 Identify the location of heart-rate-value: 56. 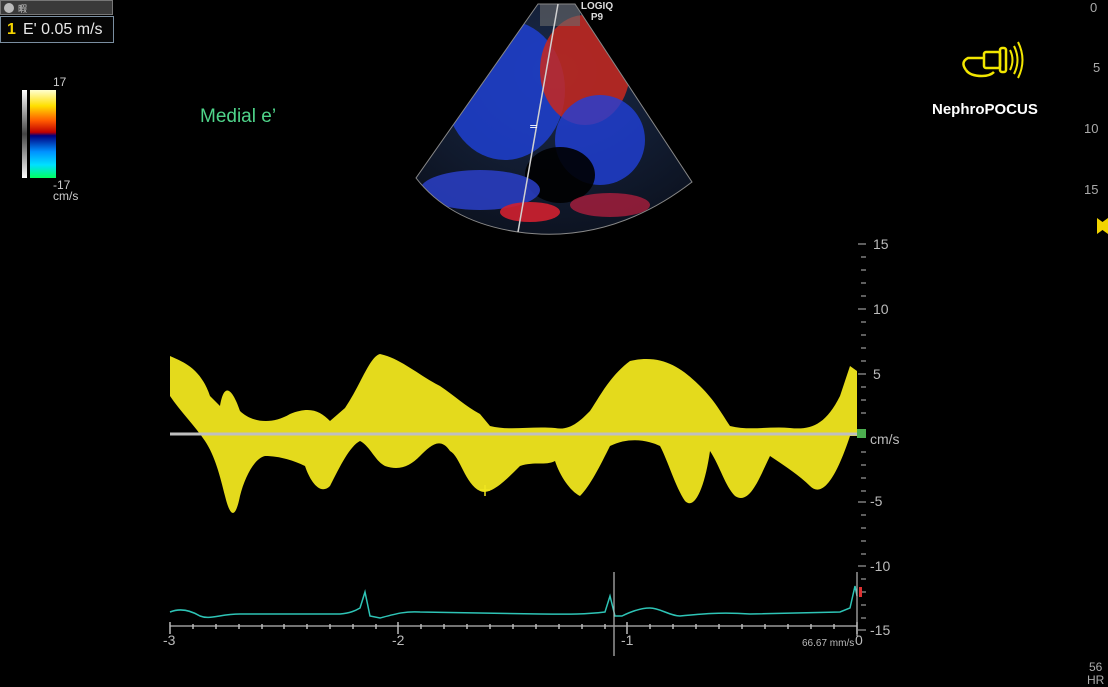
(1096, 667).